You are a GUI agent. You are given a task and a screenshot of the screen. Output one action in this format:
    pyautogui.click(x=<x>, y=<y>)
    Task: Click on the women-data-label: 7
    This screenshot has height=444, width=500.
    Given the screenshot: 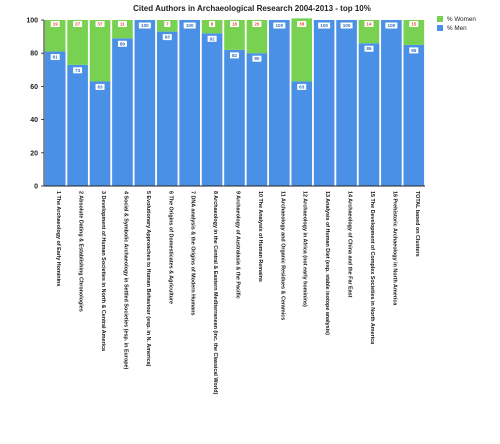 What is the action you would take?
    pyautogui.click(x=167, y=24)
    